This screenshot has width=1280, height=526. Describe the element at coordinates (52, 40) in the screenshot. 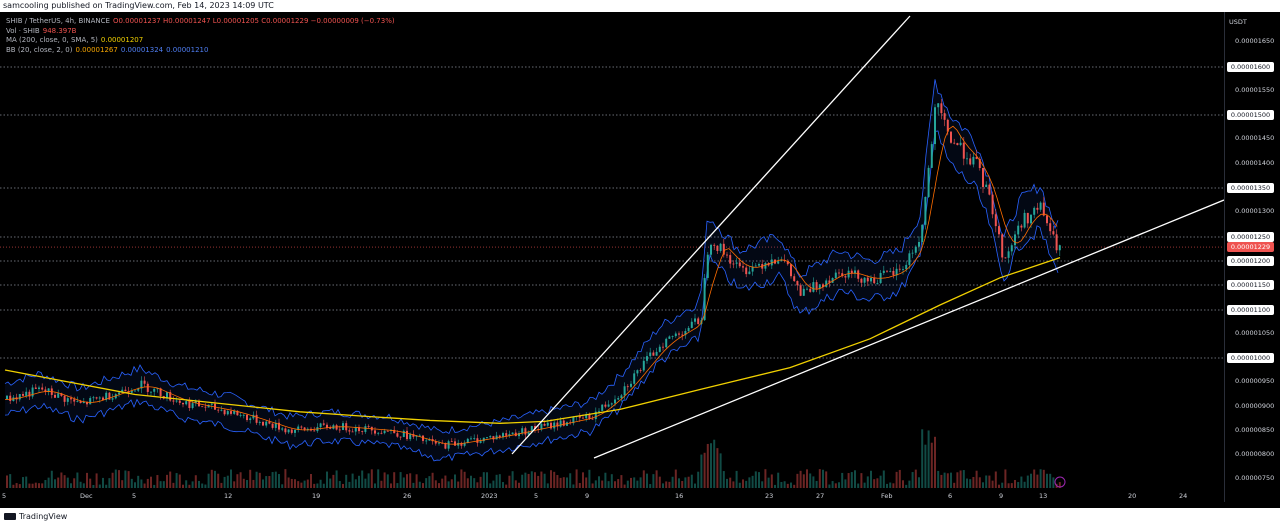

I see `ma-label: MA (200, close, 0, SMA, 5)` at that location.